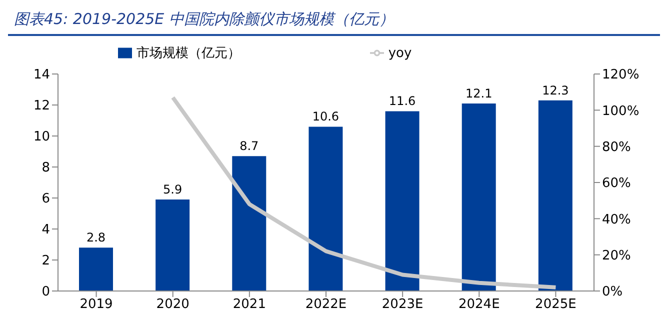 This screenshot has height=331, width=668. What do you see at coordinates (46, 168) in the screenshot?
I see `y-tick-label: 8` at bounding box center [46, 168].